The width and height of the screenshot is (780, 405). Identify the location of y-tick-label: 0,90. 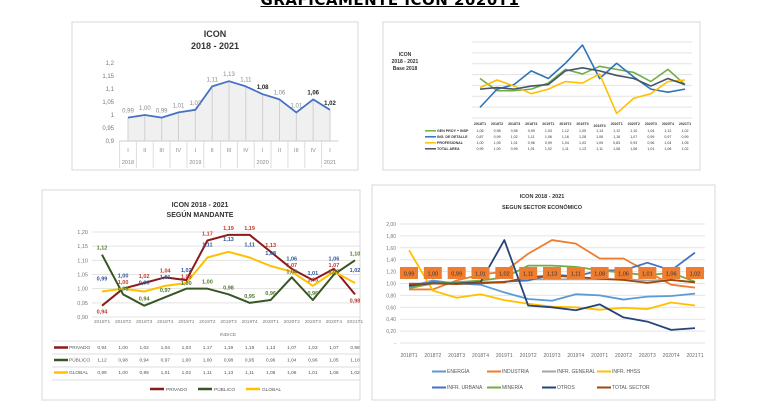
(82, 318).